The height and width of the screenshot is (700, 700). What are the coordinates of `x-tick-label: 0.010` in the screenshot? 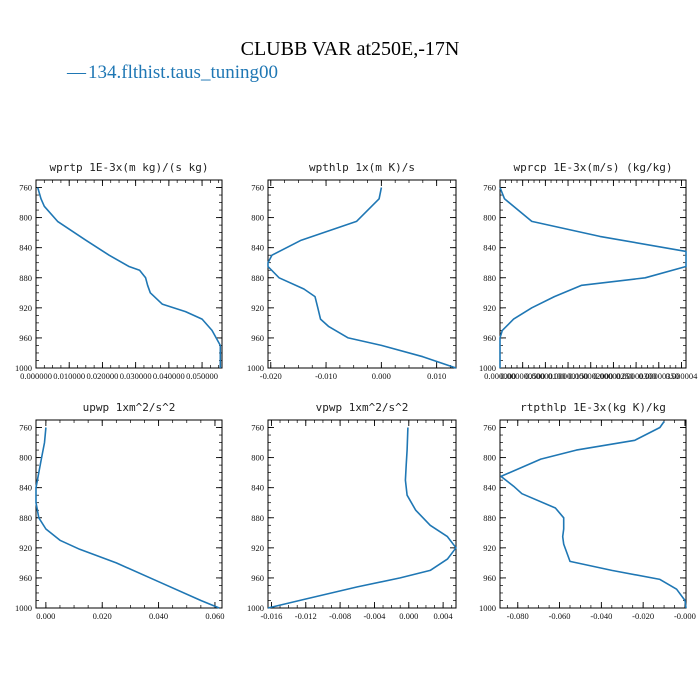 It's located at (436, 376).